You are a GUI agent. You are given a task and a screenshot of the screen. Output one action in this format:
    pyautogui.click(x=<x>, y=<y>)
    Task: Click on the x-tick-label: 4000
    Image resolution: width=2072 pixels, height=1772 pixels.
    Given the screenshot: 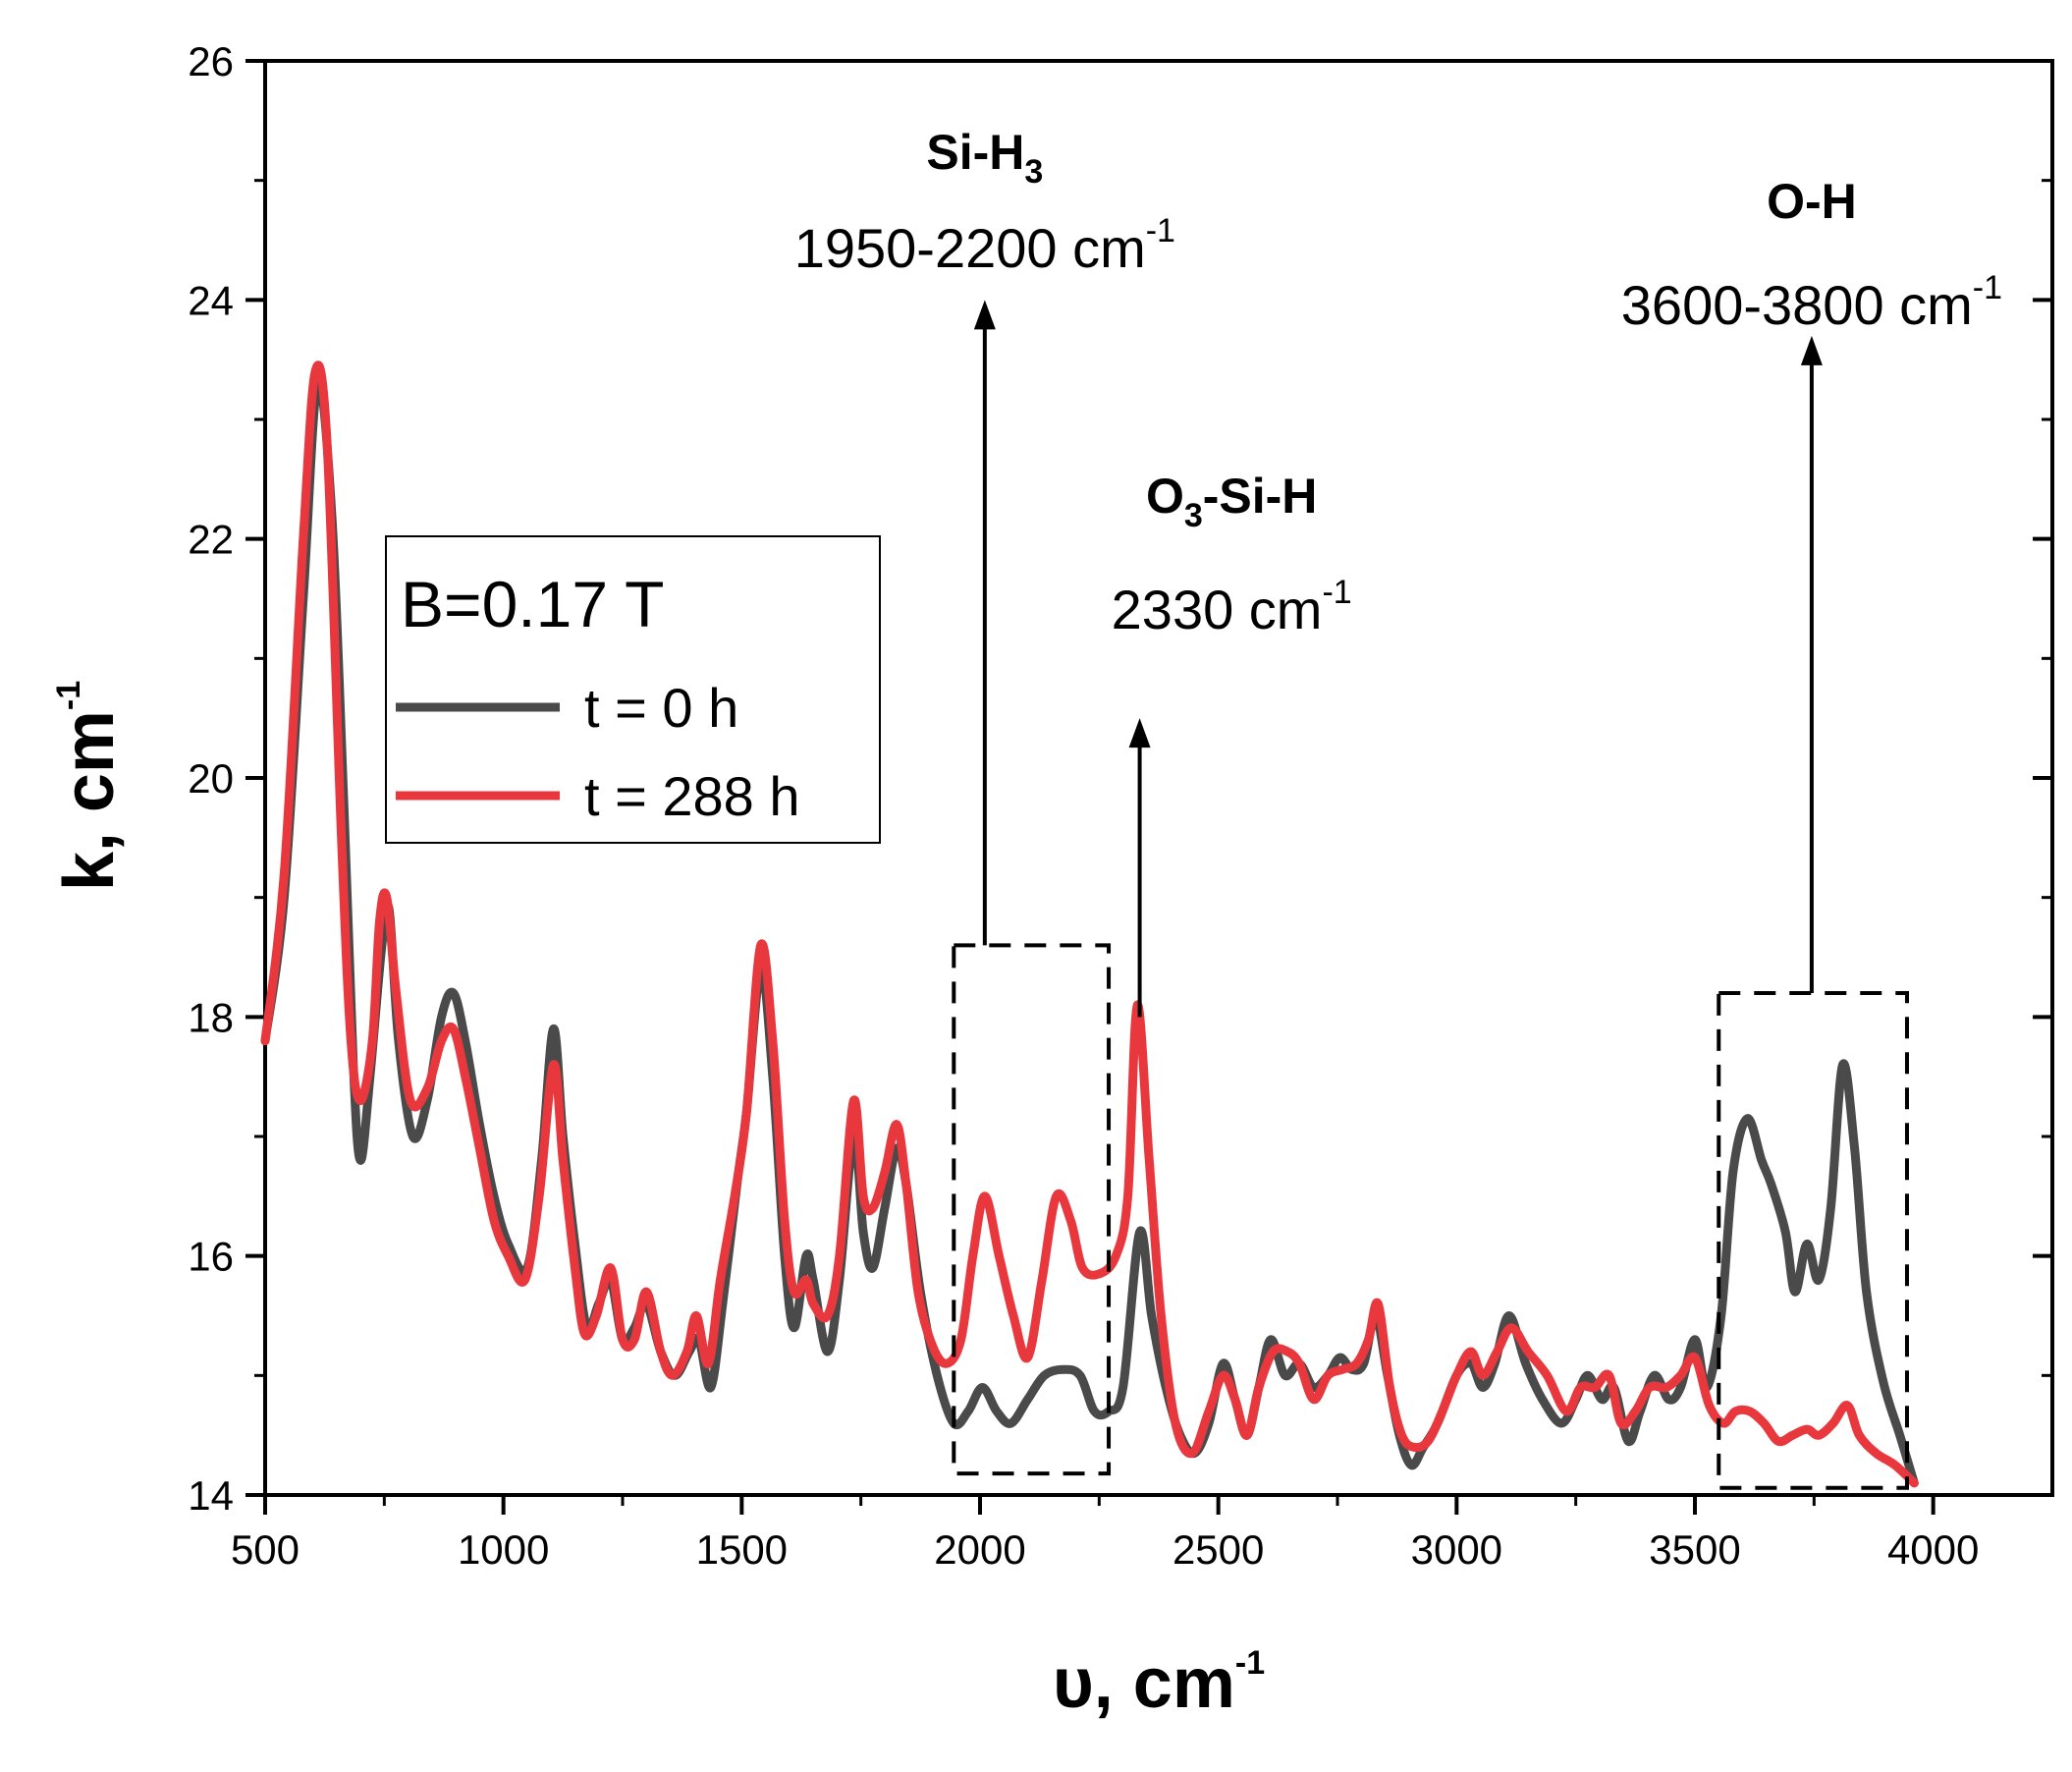 What is the action you would take?
    pyautogui.click(x=1933, y=1549)
    